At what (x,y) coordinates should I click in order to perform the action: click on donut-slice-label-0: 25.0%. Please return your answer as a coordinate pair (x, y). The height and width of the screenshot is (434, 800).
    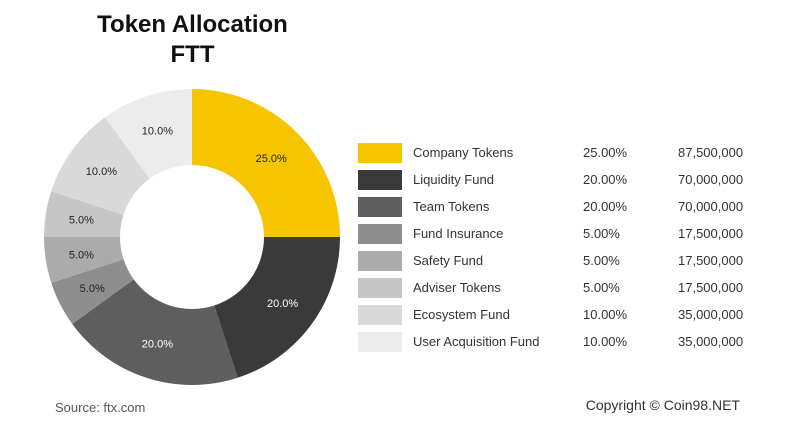
    Looking at the image, I should click on (271, 159).